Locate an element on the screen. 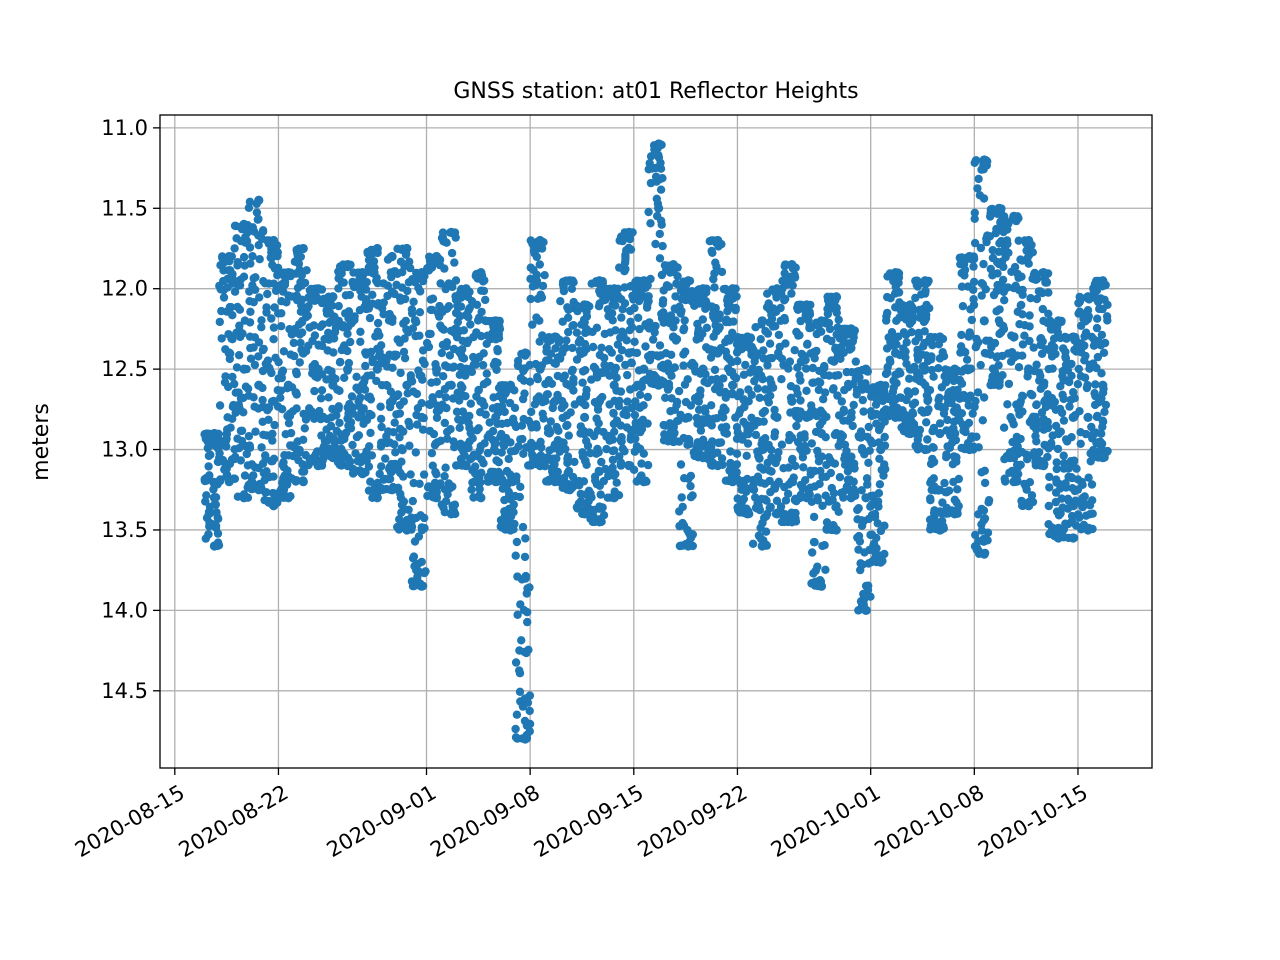  y-tick-label: 14.0 is located at coordinates (124, 610).